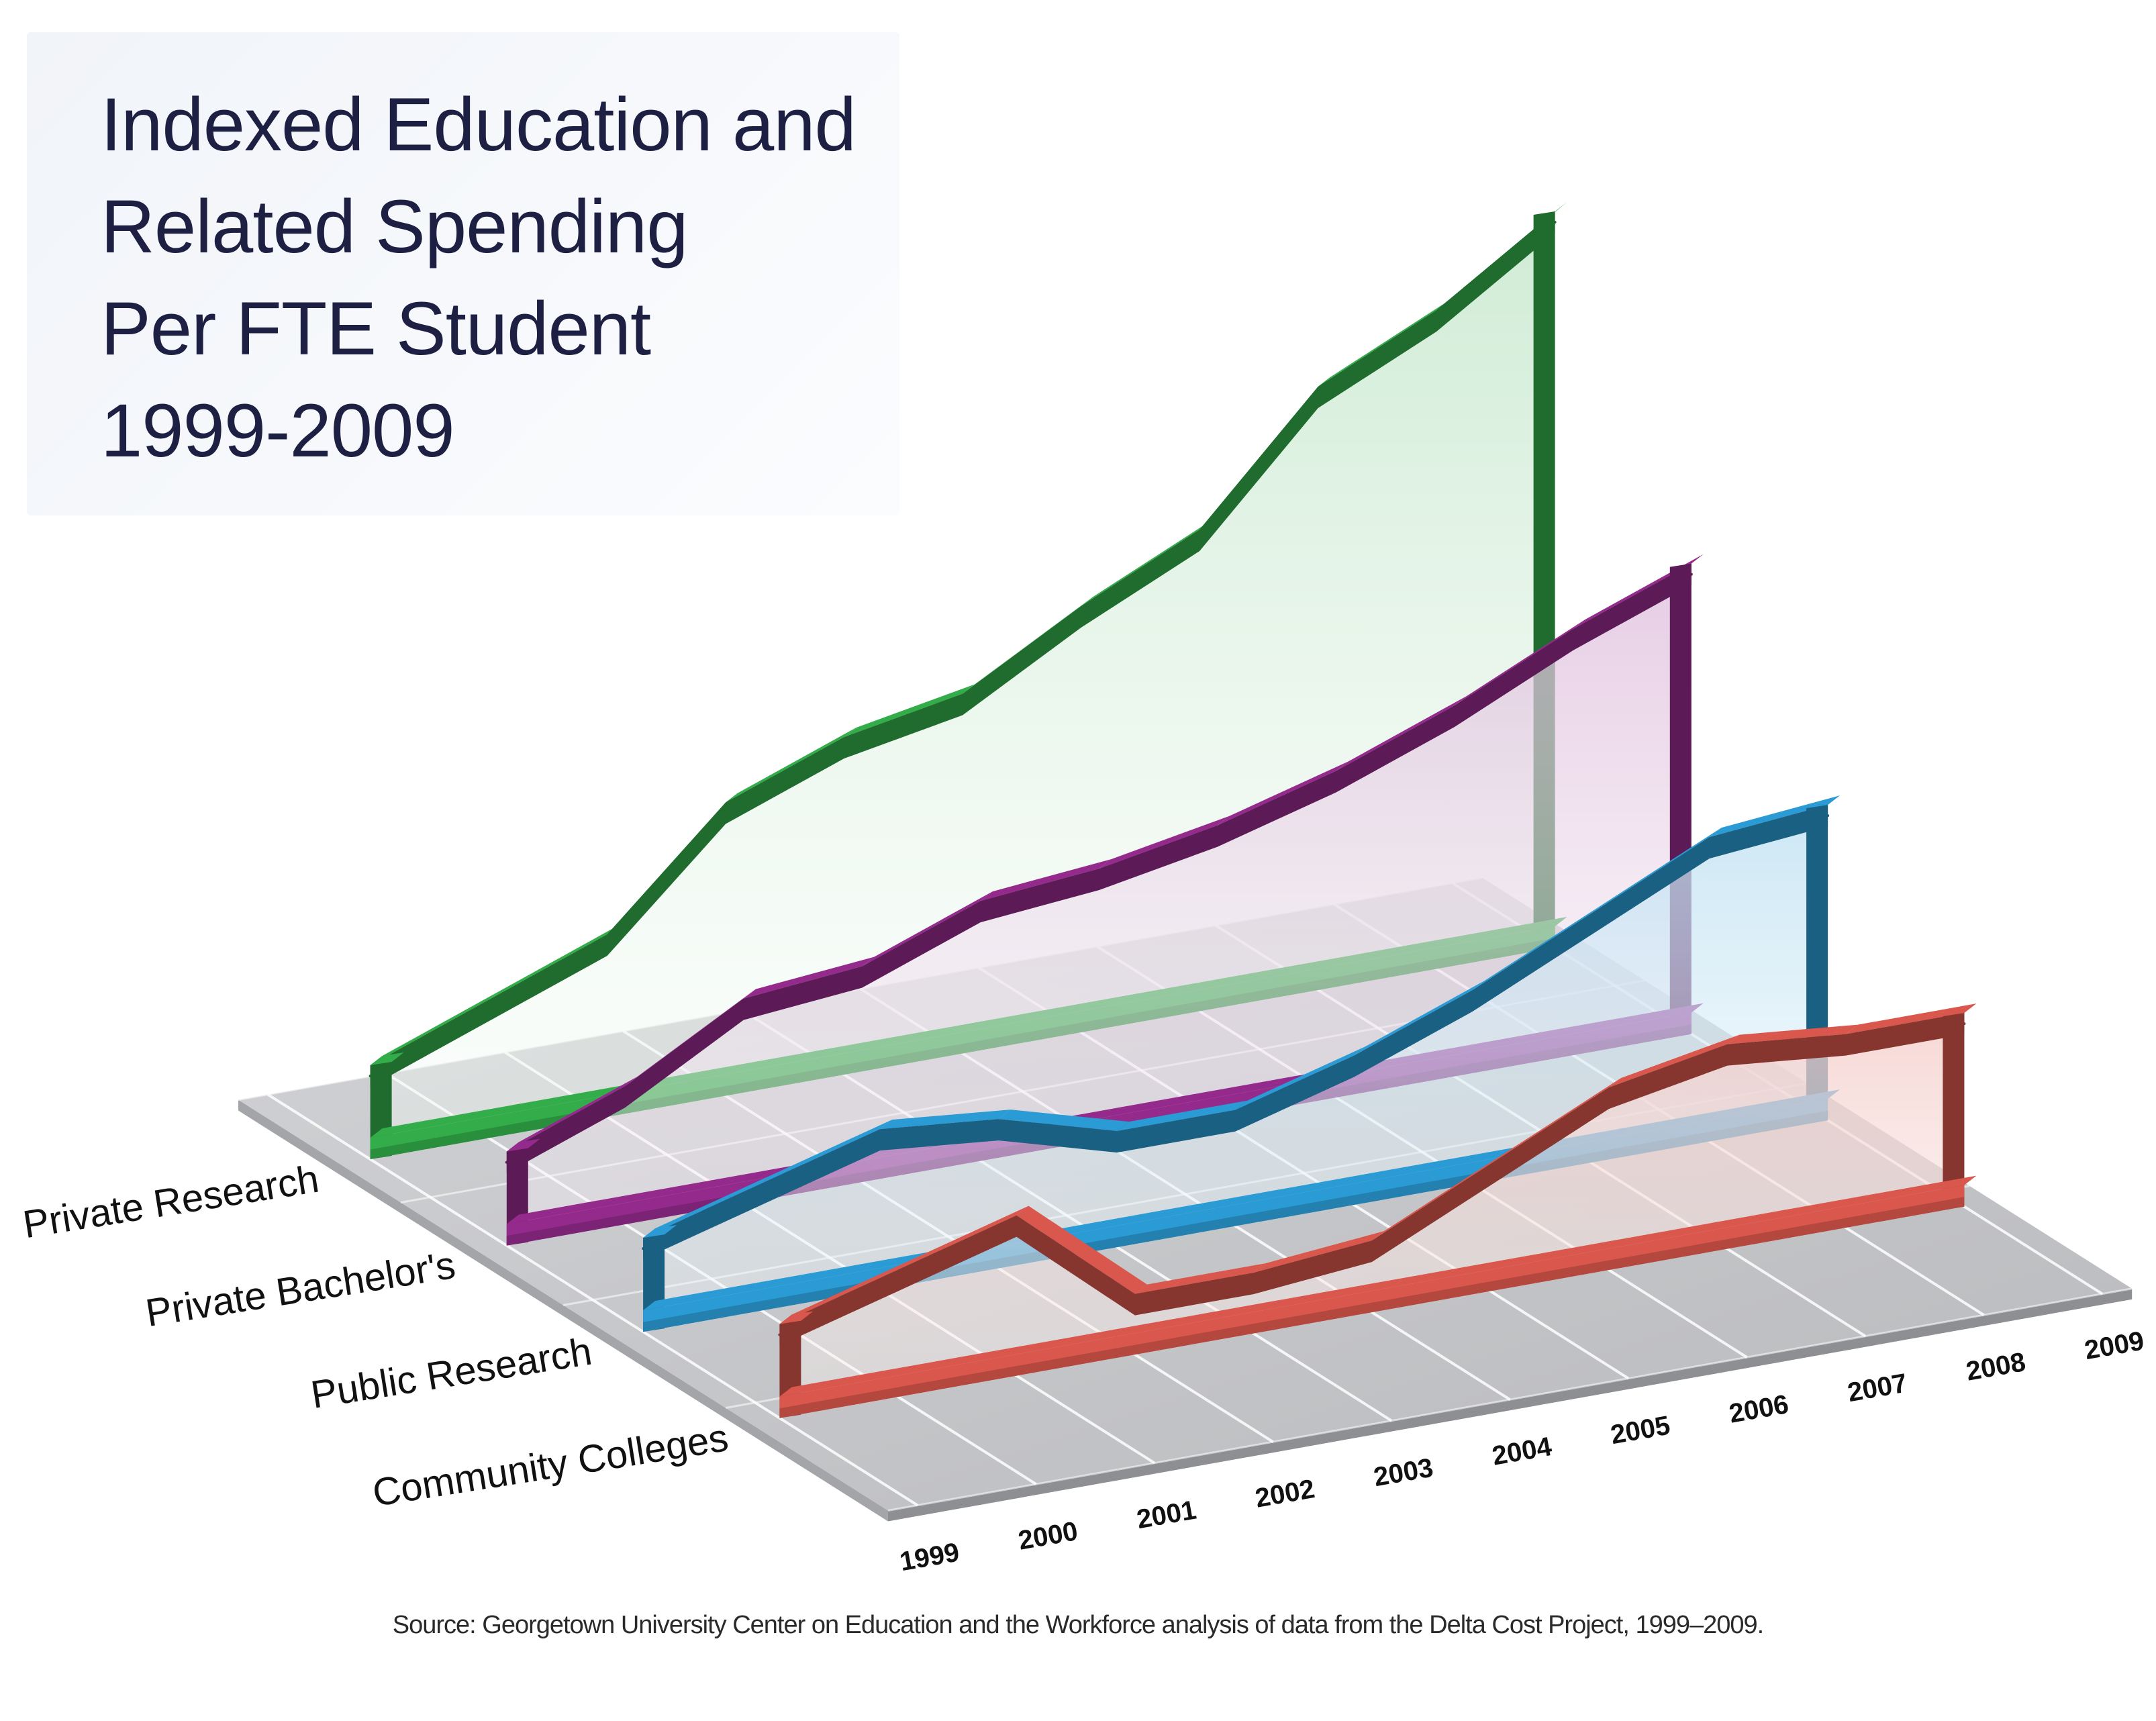 Image resolution: width=2156 pixels, height=1721 pixels. What do you see at coordinates (376, 329) in the screenshot?
I see `title-line-3: Per FTE Student` at bounding box center [376, 329].